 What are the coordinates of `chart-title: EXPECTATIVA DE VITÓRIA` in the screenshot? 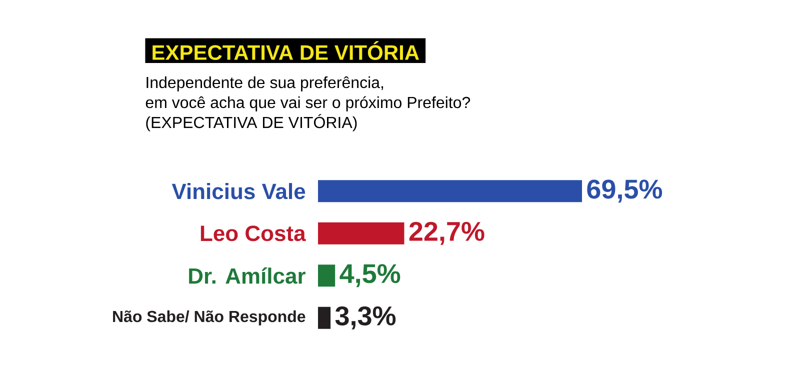 It's located at (286, 50).